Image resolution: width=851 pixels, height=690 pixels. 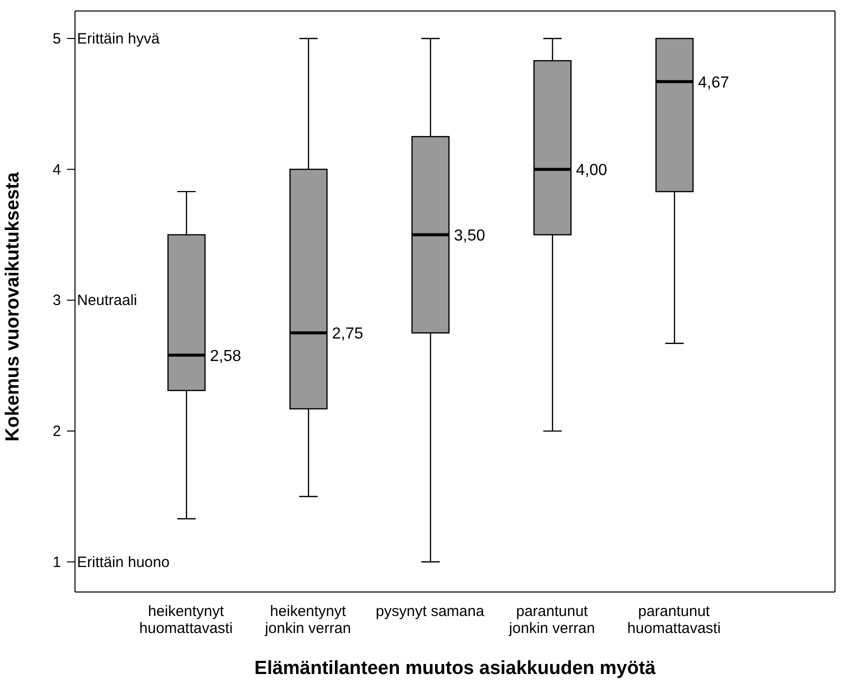 What do you see at coordinates (430, 611) in the screenshot?
I see `x-tick-label: pysynyt samana` at bounding box center [430, 611].